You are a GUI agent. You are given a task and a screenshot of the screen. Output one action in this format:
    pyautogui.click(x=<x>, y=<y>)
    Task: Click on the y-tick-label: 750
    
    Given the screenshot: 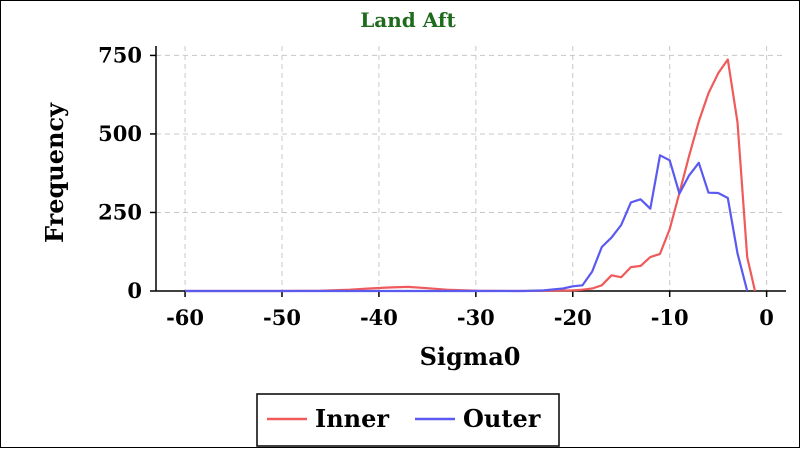 What is the action you would take?
    pyautogui.click(x=120, y=54)
    